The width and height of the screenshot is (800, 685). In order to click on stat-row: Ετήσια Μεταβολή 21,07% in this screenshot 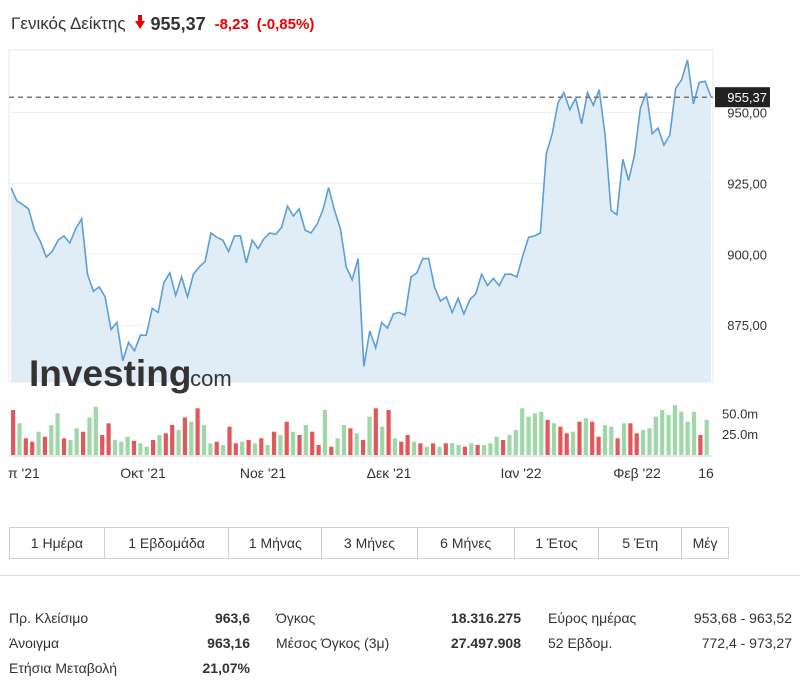, I will do `click(129, 668)`.